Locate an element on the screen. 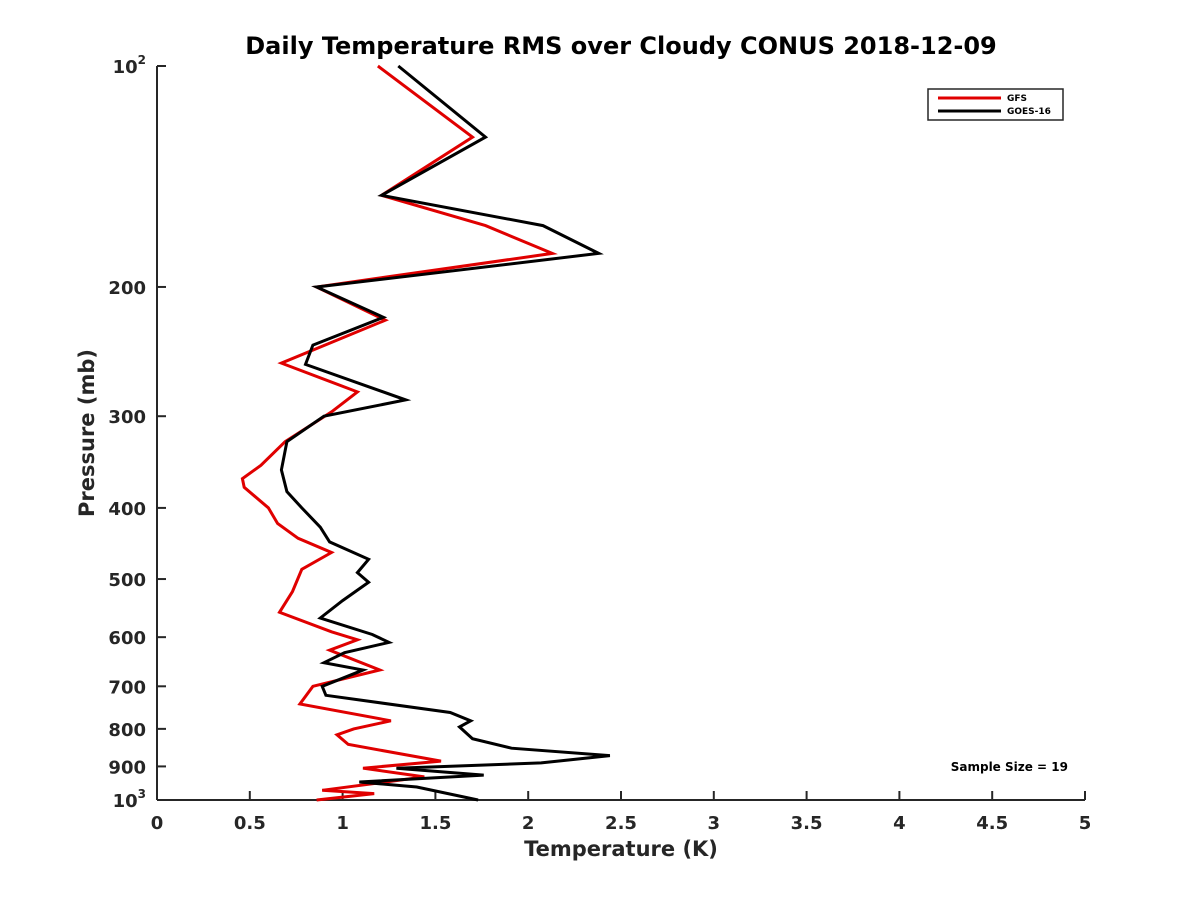  y-axis-label: Pressure (mb) is located at coordinates (87, 433).